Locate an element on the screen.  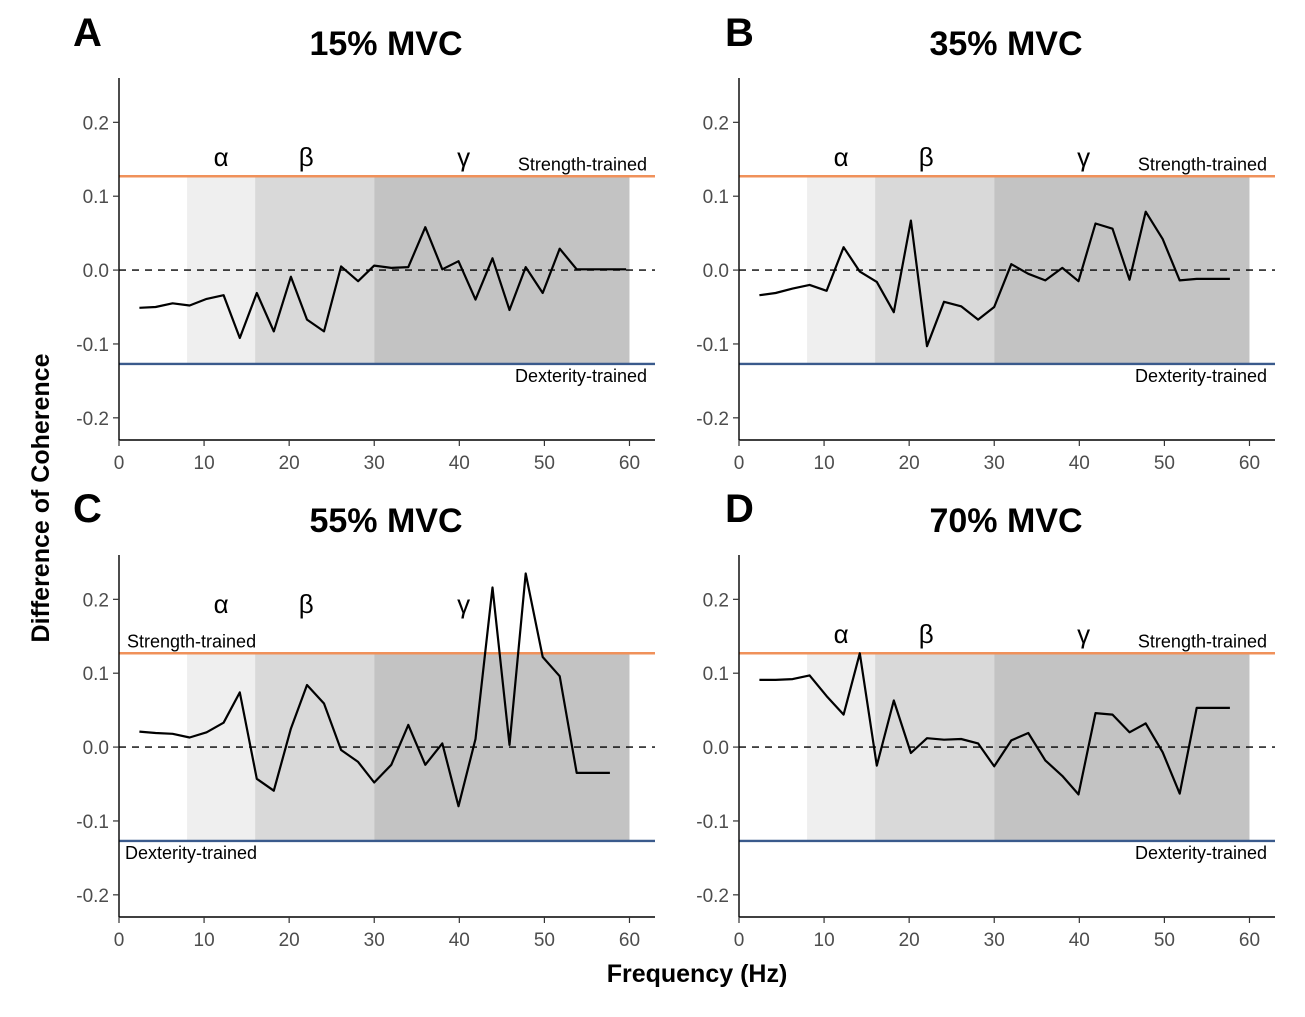
x-axis-title: Frequency (Hz) is located at coordinates (697, 974).